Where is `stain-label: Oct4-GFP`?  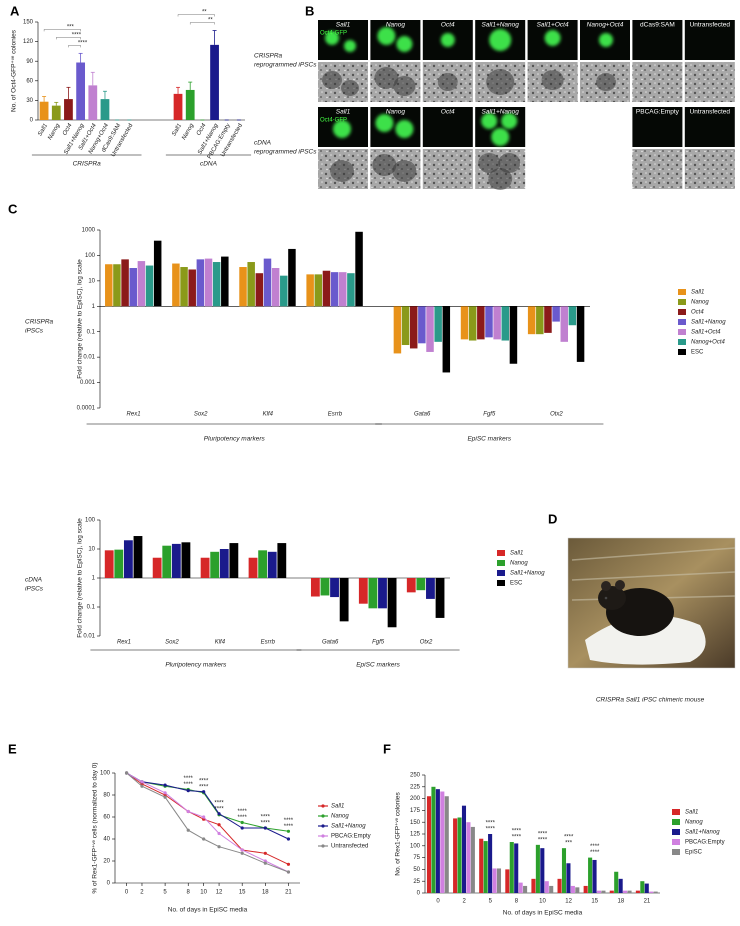
stain-label: Oct4-GFP is located at coordinates (333, 34).